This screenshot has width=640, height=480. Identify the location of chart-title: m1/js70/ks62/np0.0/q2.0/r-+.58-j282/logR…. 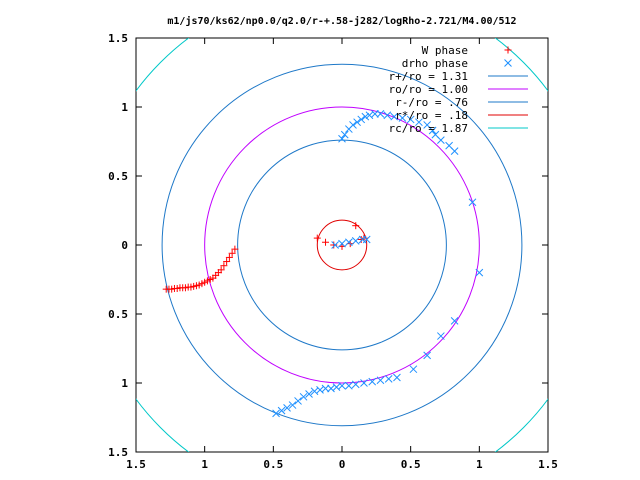
(341, 21).